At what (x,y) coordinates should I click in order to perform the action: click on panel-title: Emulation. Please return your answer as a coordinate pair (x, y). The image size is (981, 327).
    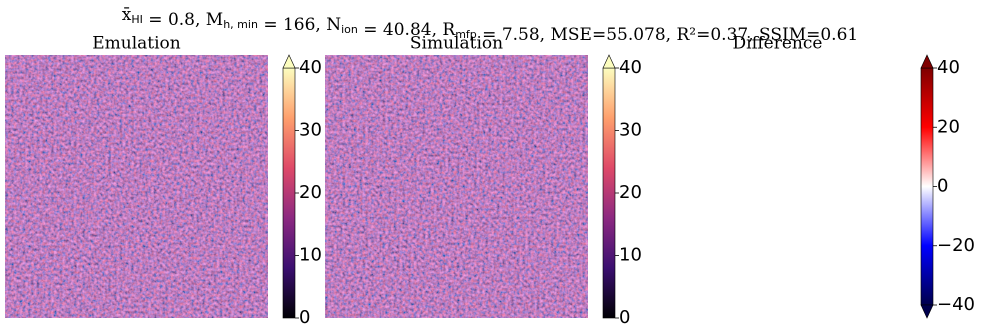
    Looking at the image, I should click on (136, 44).